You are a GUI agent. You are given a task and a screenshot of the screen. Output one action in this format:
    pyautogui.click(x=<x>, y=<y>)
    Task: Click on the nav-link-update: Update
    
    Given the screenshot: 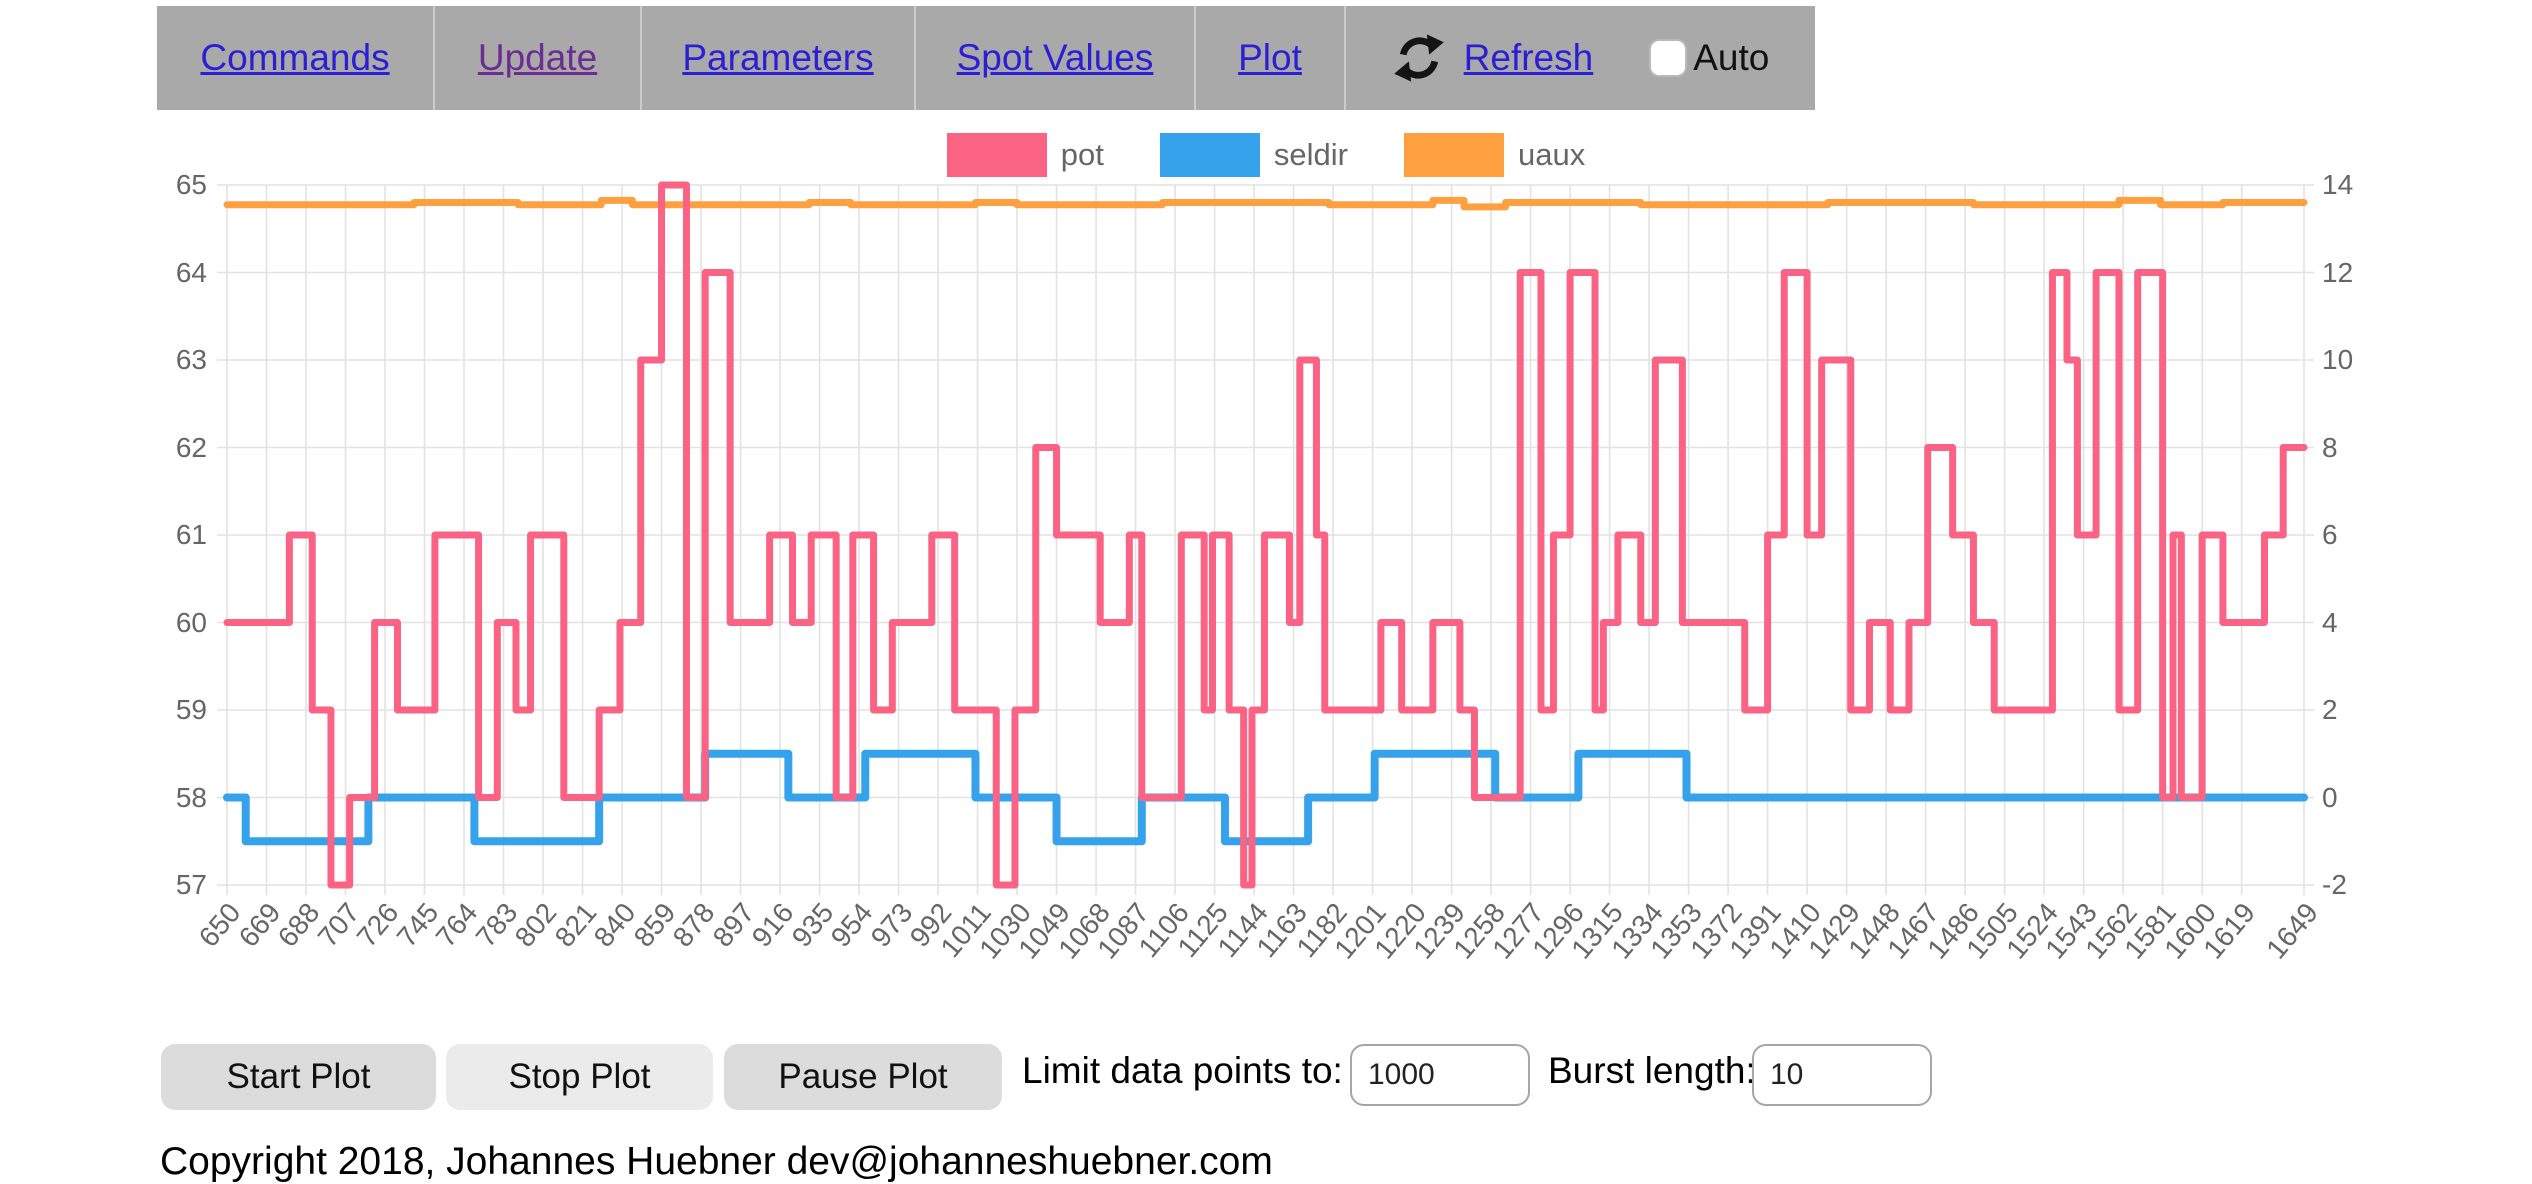 What is the action you would take?
    pyautogui.click(x=537, y=57)
    